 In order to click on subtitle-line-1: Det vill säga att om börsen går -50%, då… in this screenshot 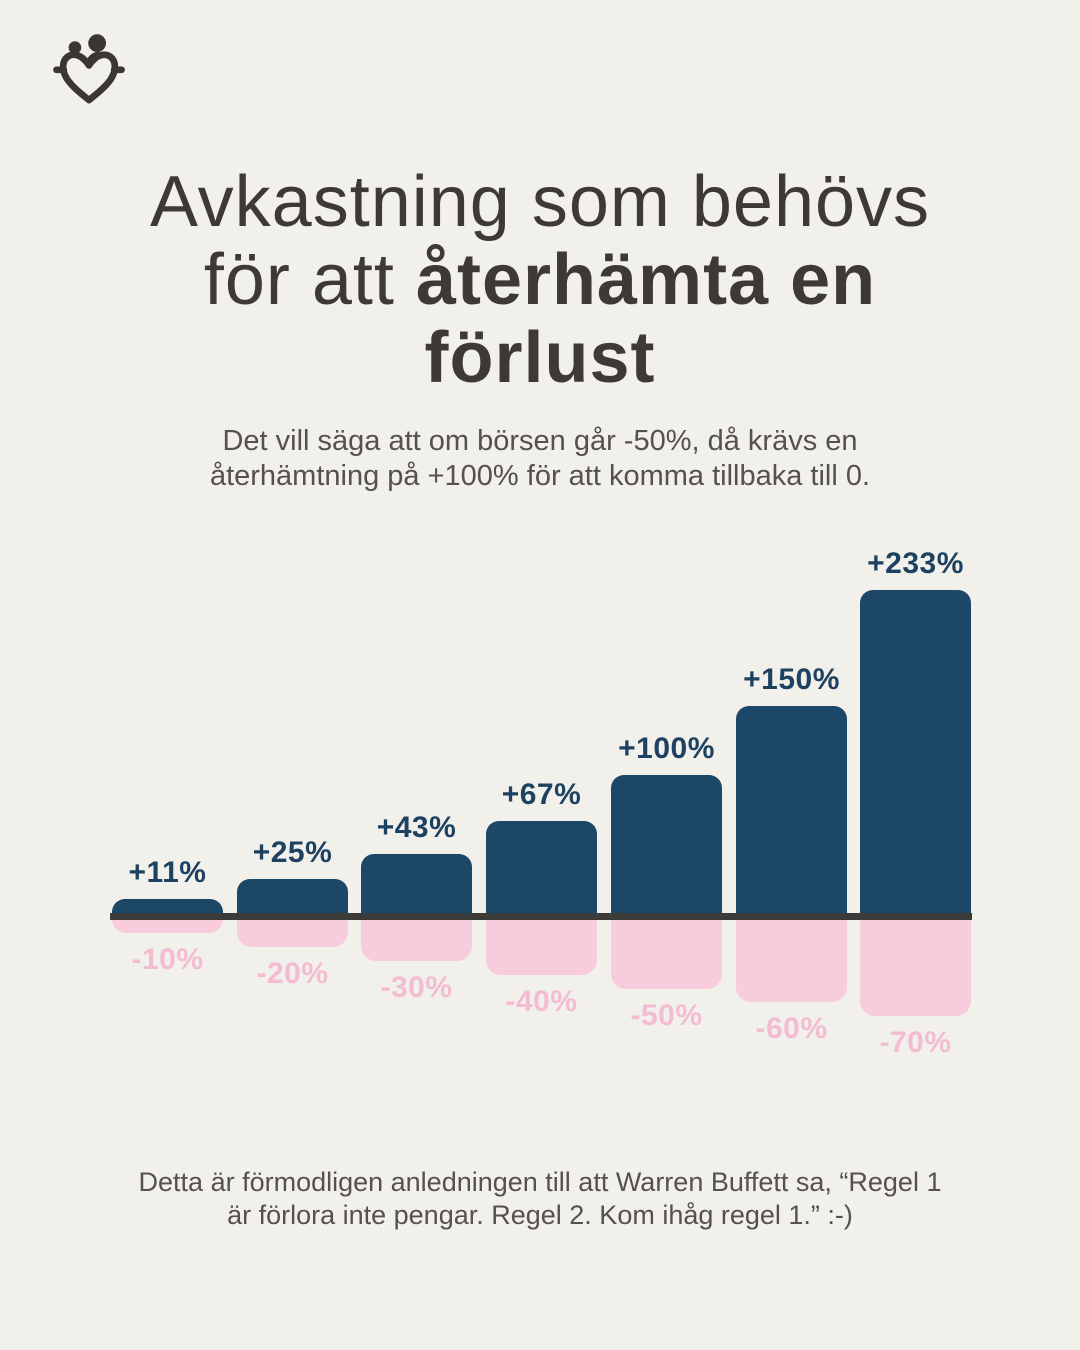, I will do `click(540, 441)`.